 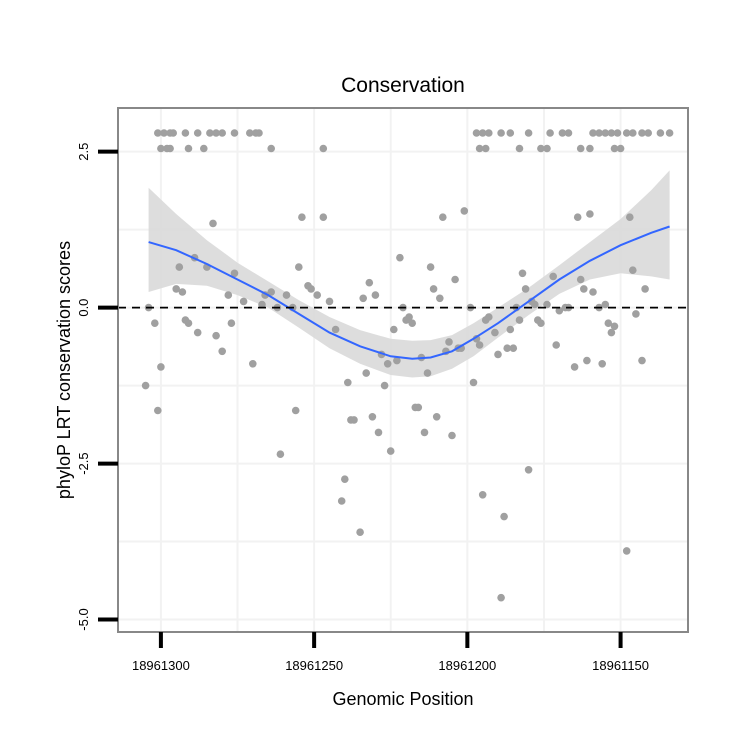 I want to click on x-tick-label: 18961250, so click(x=314, y=665).